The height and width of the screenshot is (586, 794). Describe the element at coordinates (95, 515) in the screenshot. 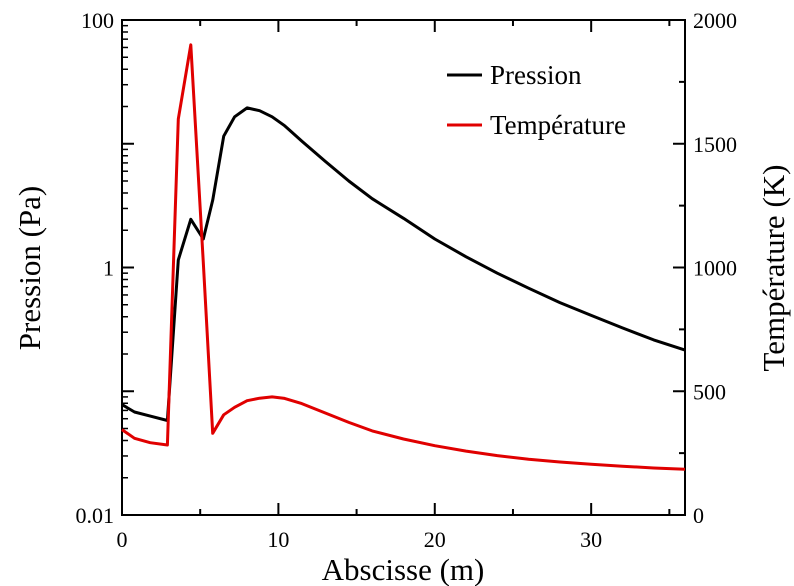

I see `y-left-tick-label: 0.01` at that location.